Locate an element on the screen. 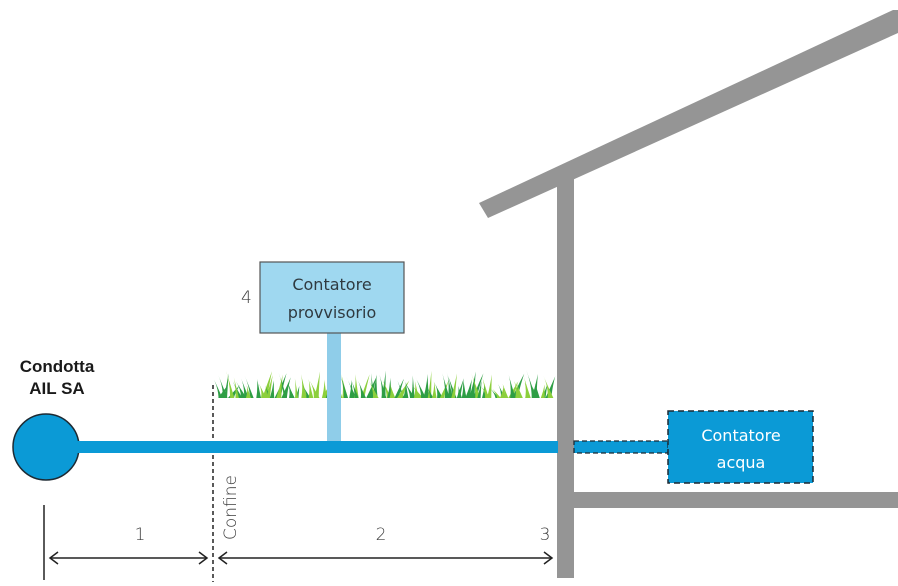  boundary-label: Confine is located at coordinates (231, 507).